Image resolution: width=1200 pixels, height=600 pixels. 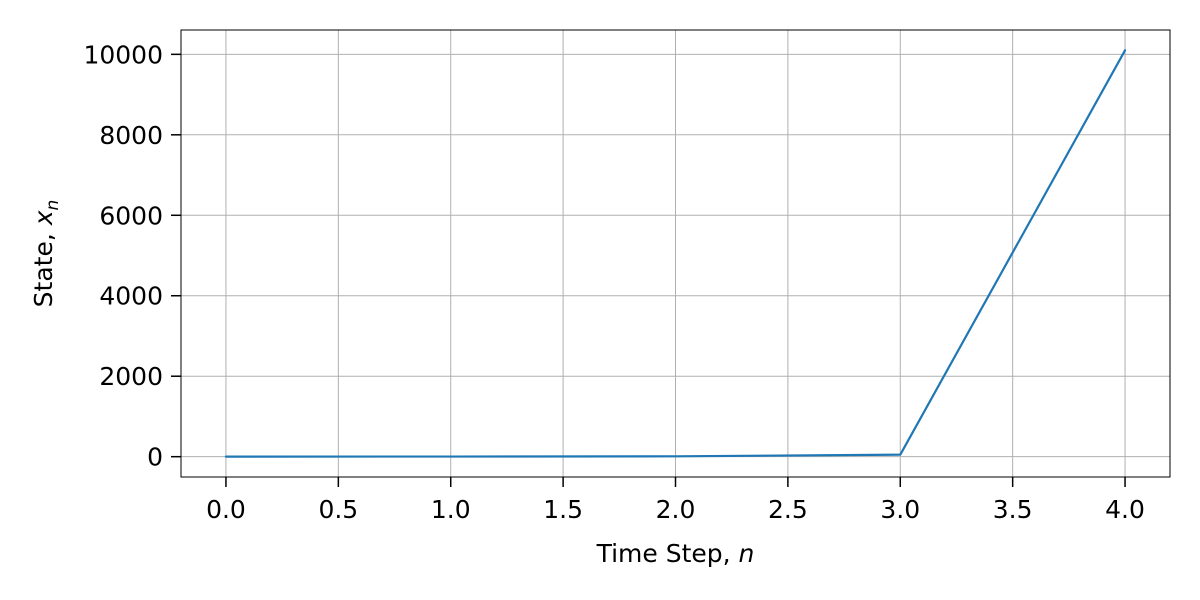 I want to click on y-axis-label: State, xn, so click(x=46, y=254).